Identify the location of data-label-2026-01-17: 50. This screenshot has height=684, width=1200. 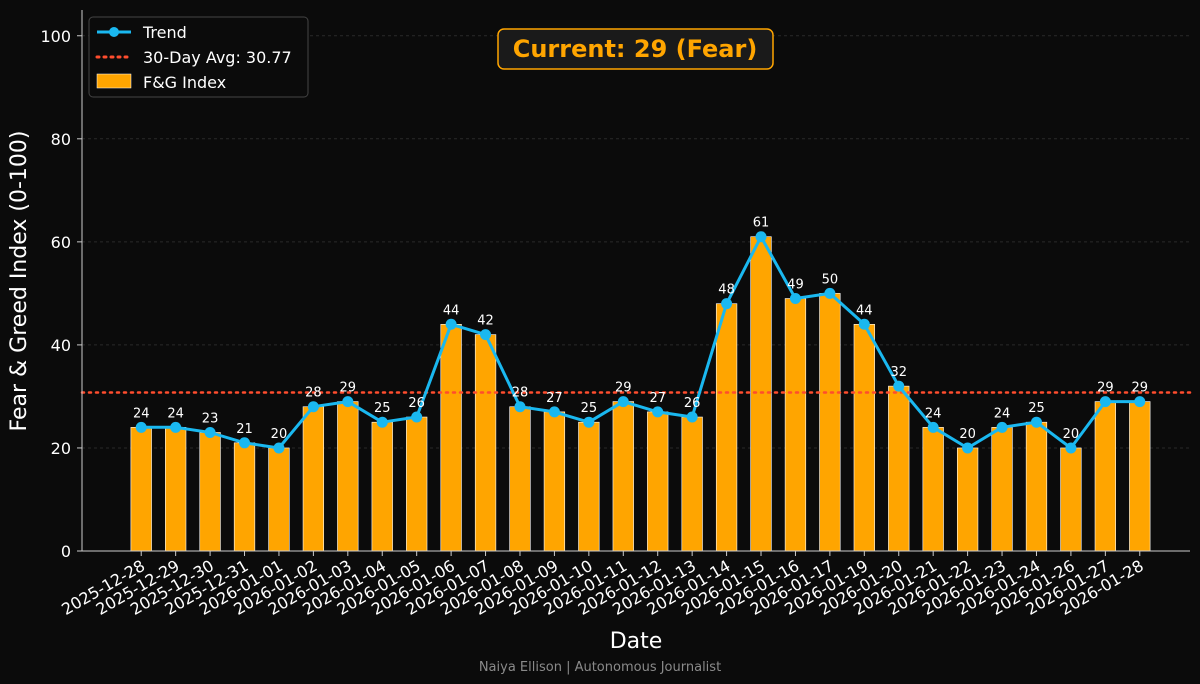
(830, 279).